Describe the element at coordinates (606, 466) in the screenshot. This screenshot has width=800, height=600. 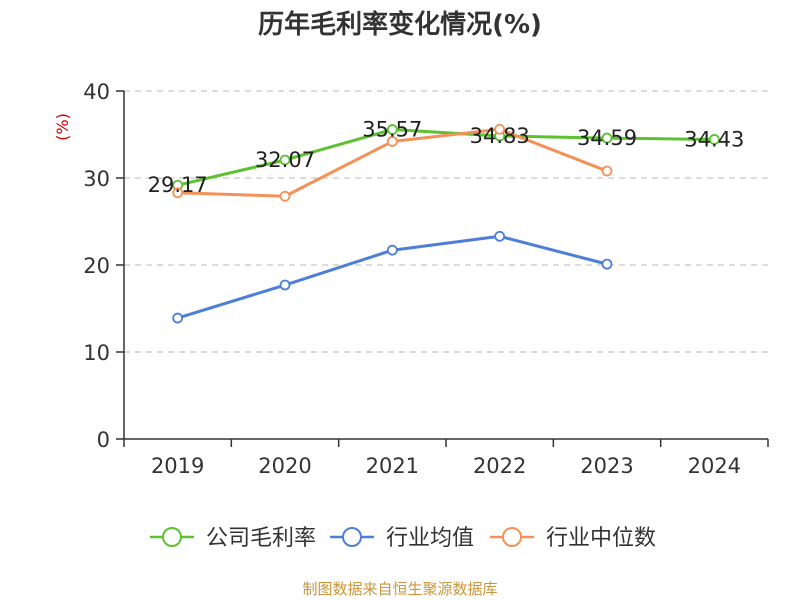
I see `x-tick-label: 2023` at that location.